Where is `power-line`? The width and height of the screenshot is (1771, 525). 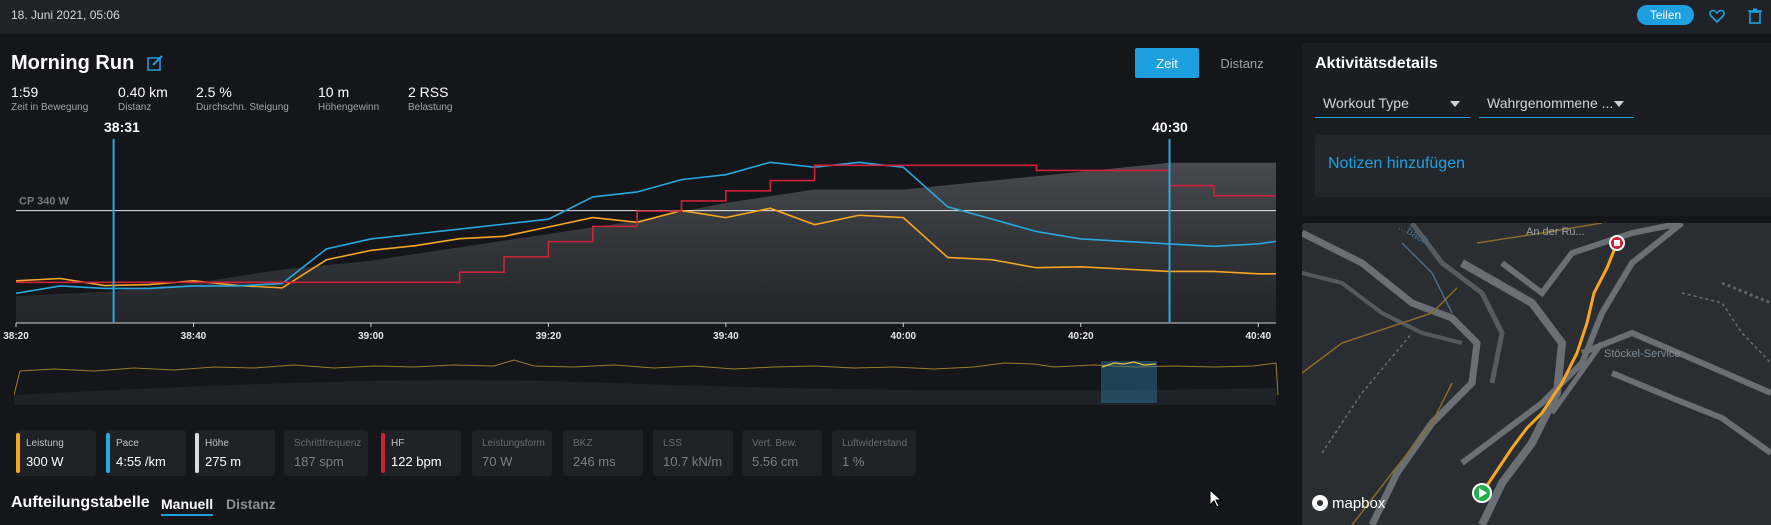 power-line is located at coordinates (645, 248).